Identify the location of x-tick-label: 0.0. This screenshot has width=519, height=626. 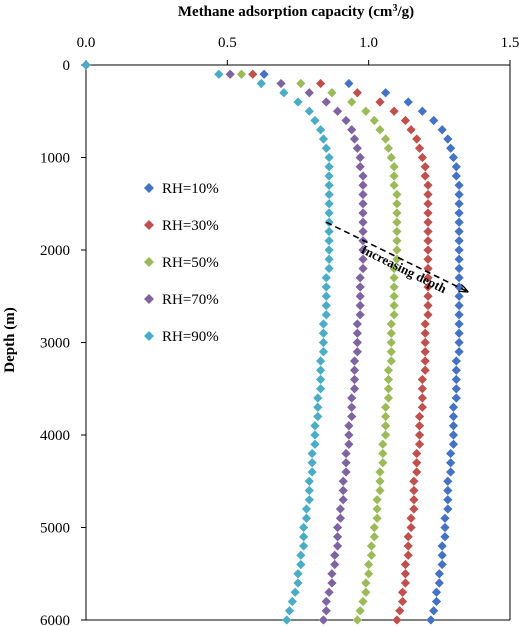
(86, 43).